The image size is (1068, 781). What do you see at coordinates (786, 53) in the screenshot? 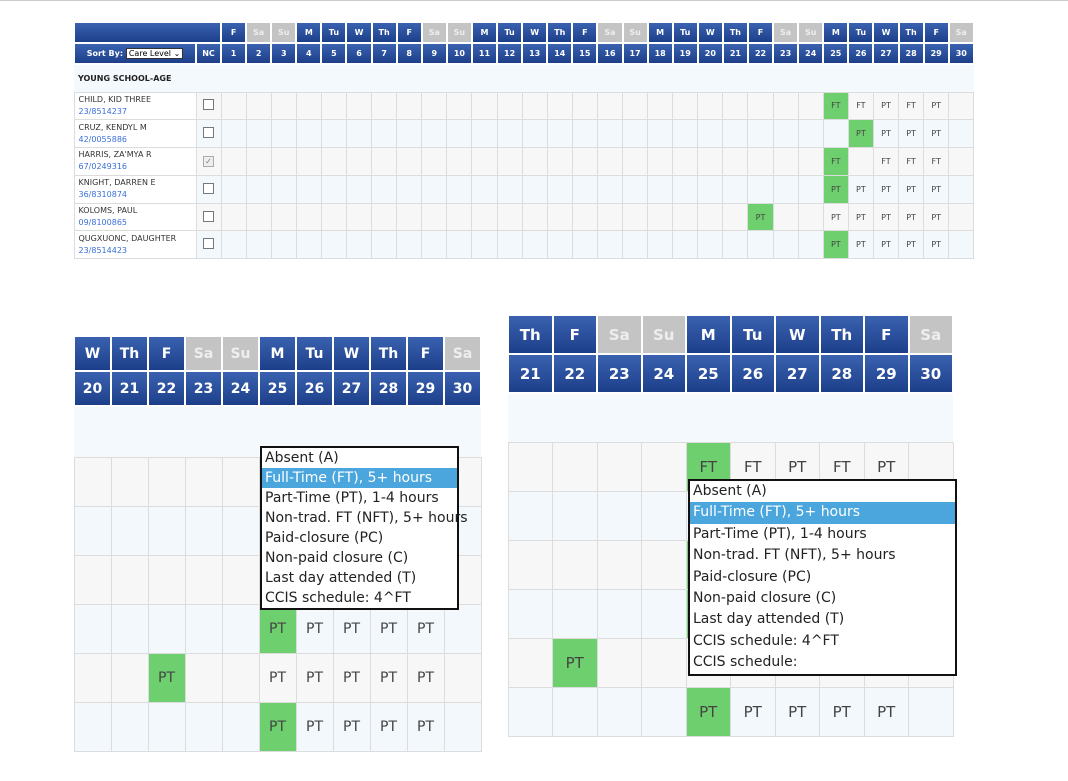
I see `date-header: 23` at bounding box center [786, 53].